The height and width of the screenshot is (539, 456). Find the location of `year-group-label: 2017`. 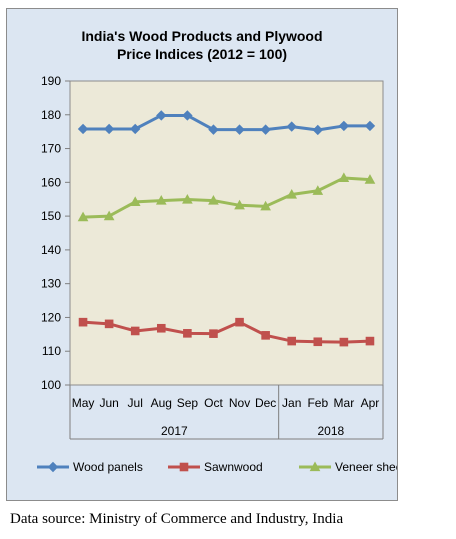

year-group-label: 2017 is located at coordinates (174, 431).